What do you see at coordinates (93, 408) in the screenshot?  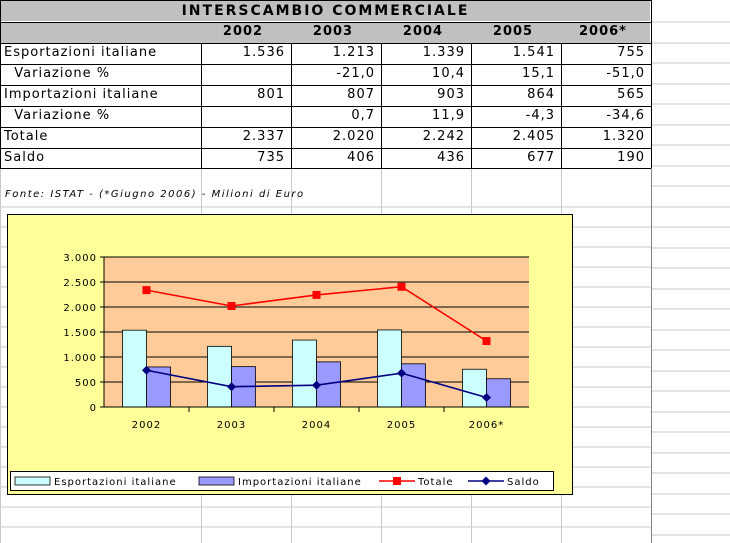 I see `y-tick-label: 0` at bounding box center [93, 408].